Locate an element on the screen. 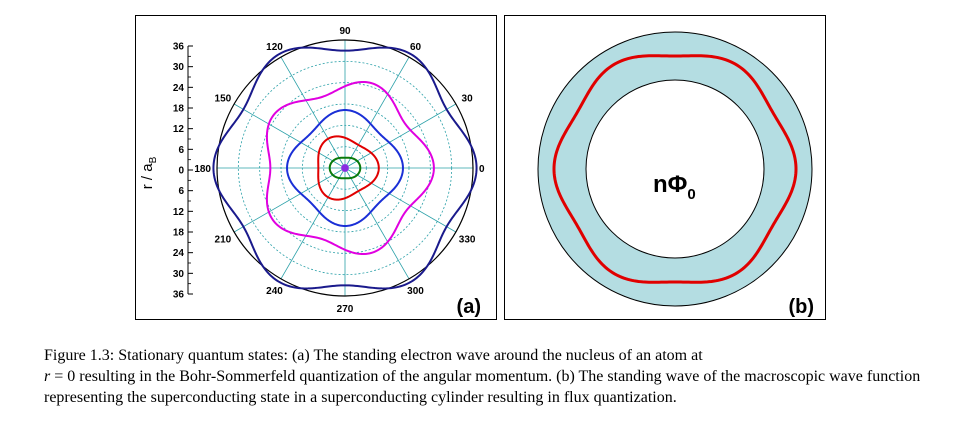 This screenshot has width=965, height=438. panel-a-label: (a) is located at coordinates (469, 307).